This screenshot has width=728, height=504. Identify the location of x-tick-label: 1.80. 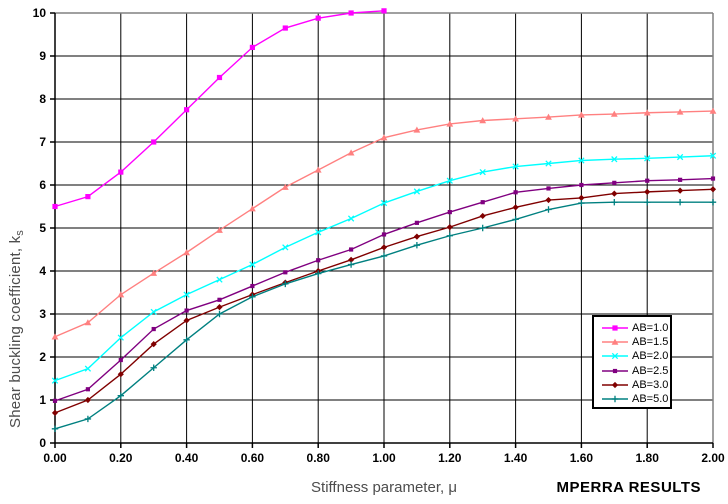
(648, 458).